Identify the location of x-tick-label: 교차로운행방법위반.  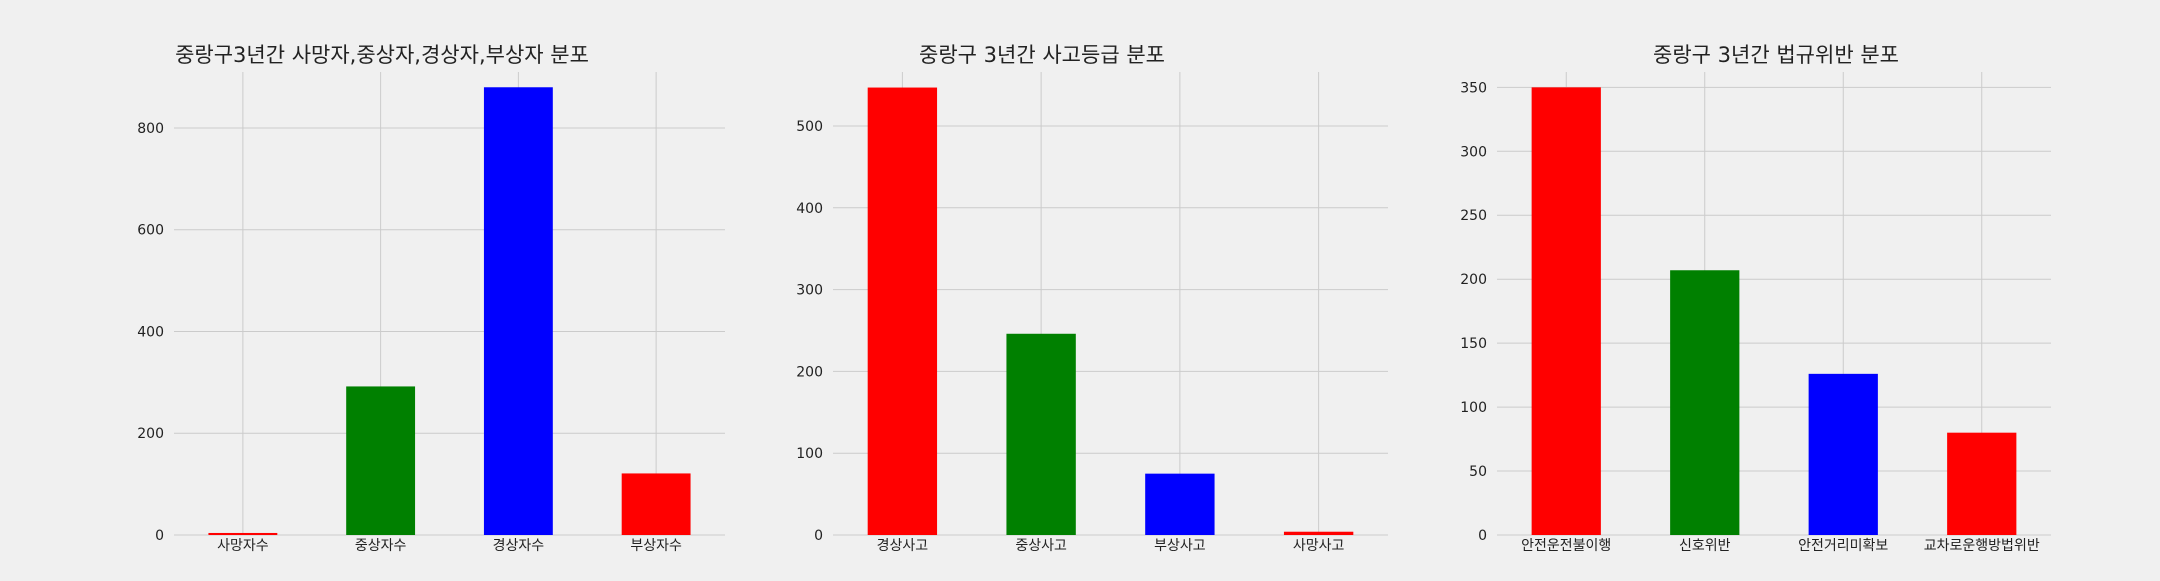
(1982, 546).